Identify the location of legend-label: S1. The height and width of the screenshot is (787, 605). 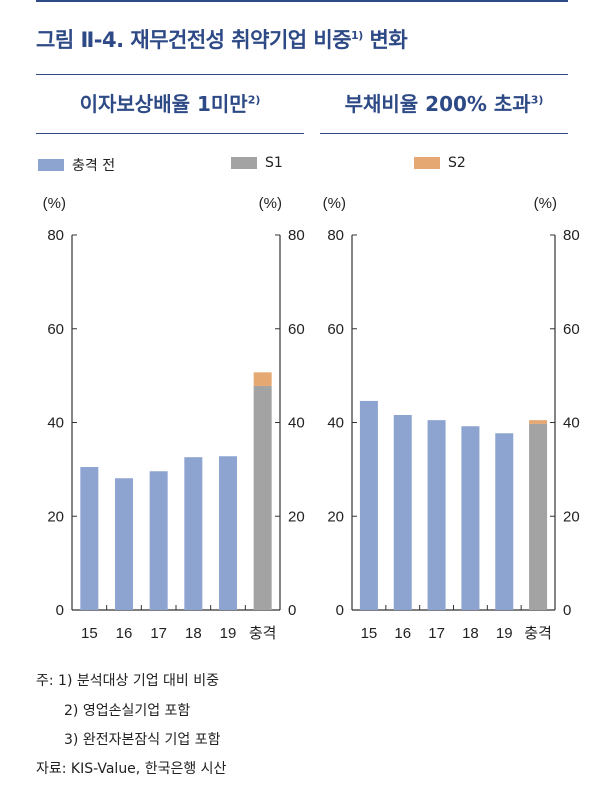
(274, 163).